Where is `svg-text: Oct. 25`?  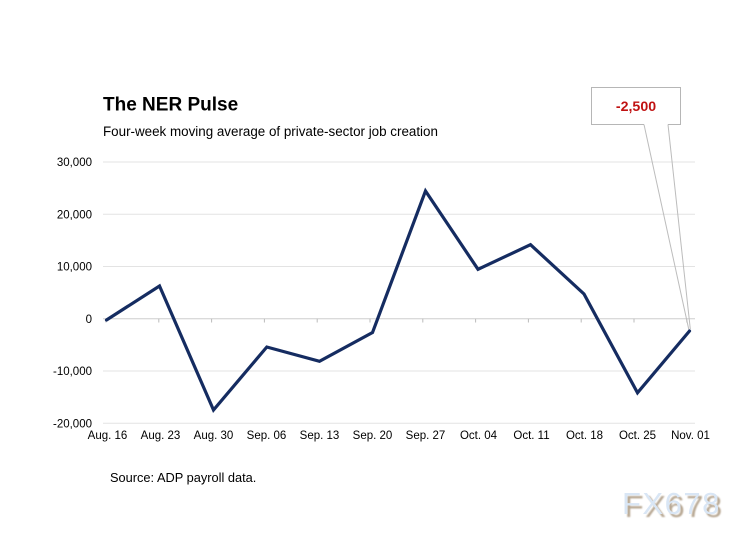
svg-text: Oct. 25 is located at coordinates (637, 436).